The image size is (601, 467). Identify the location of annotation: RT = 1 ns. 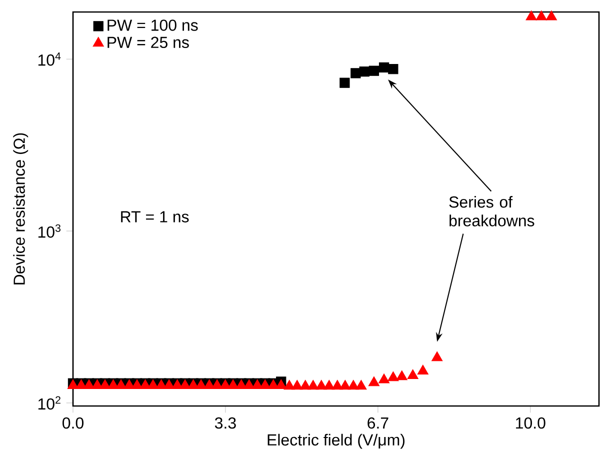
(155, 216).